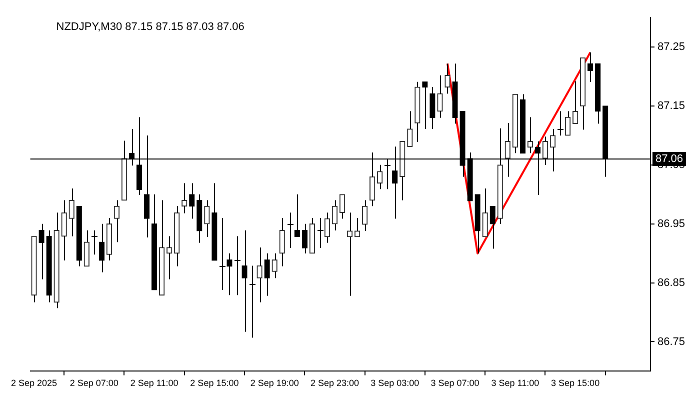 This screenshot has width=700, height=400. What do you see at coordinates (671, 47) in the screenshot?
I see `y-tick-label: 87.25` at bounding box center [671, 47].